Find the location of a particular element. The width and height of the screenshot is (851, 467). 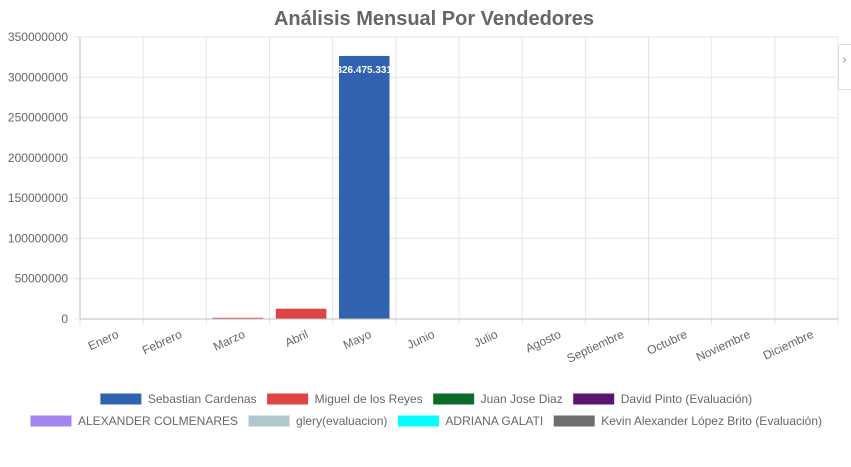

legend-label: Kevin Alexander López Brito (Evaluación) is located at coordinates (711, 421).